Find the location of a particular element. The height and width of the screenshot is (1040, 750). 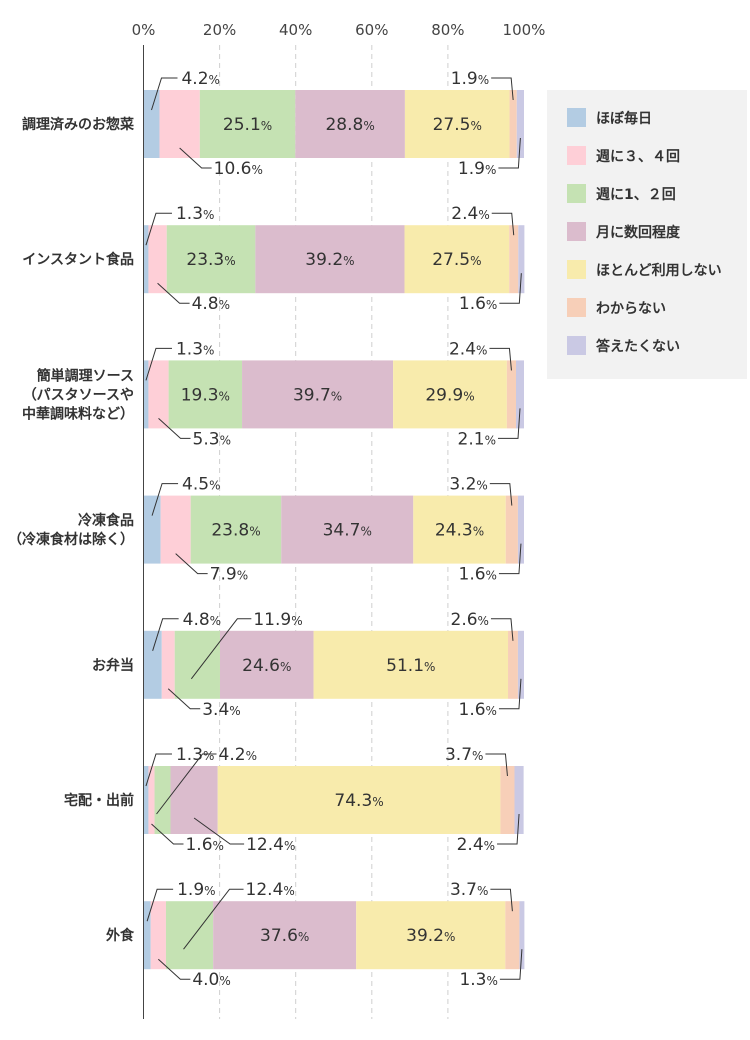

x-tick-label: 40% is located at coordinates (295, 30).